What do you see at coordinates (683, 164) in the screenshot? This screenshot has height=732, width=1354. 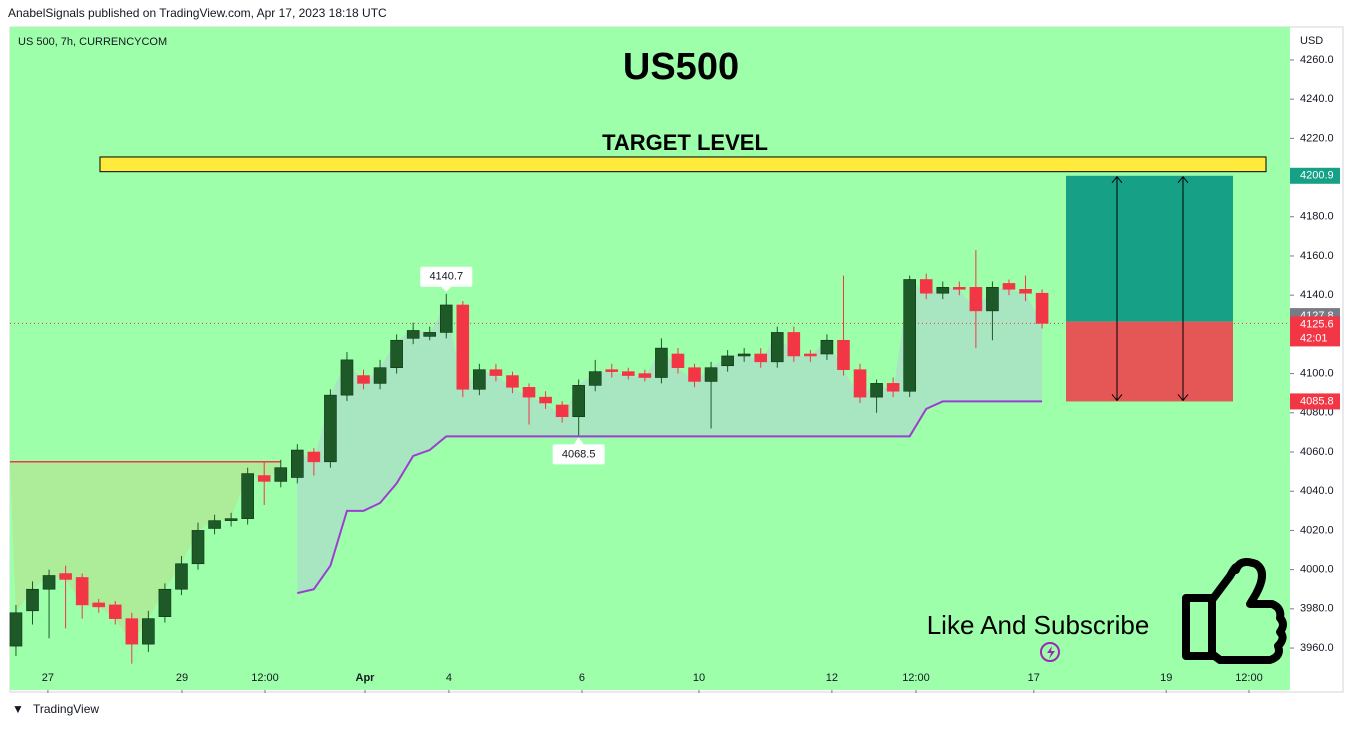 I see `target-zone` at bounding box center [683, 164].